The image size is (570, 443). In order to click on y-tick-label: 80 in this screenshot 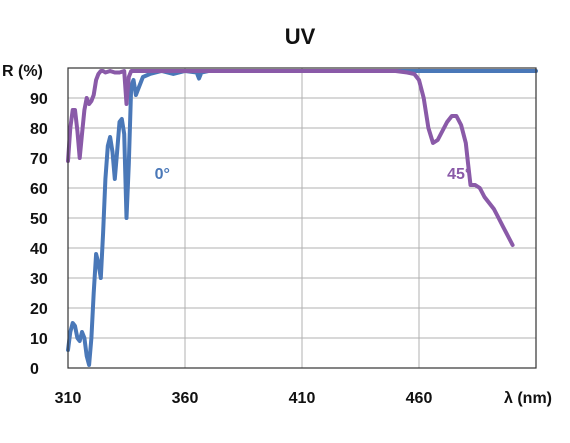, I will do `click(39, 129)`.